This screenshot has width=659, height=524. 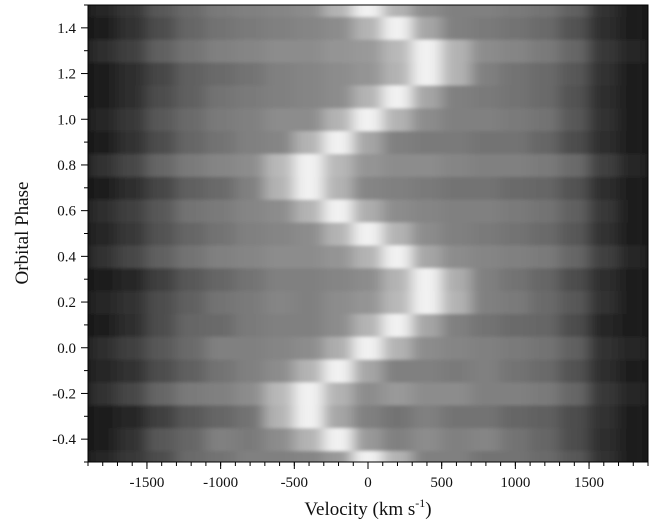 I want to click on x-tick-label: 0, so click(x=368, y=483).